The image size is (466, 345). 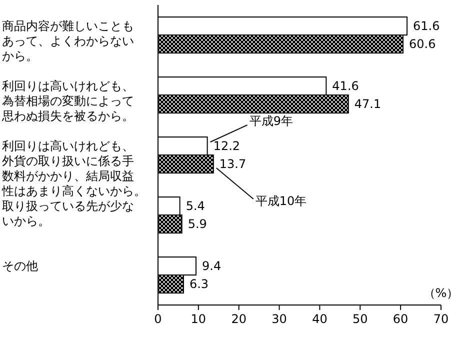 What do you see at coordinates (199, 284) in the screenshot?
I see `data-label: 6.3` at bounding box center [199, 284].